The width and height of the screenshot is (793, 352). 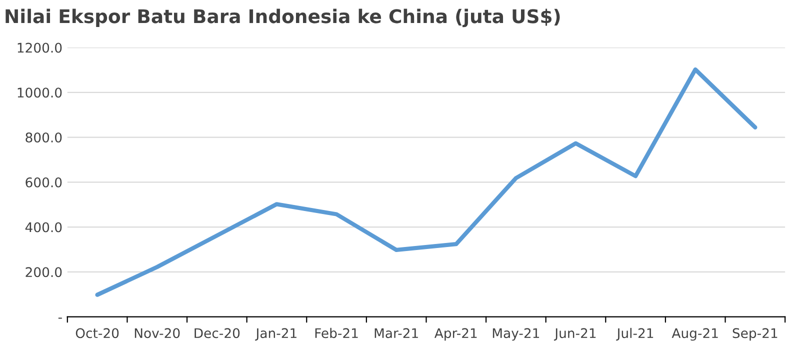 I want to click on x-tick-label: Feb-21, so click(x=336, y=333).